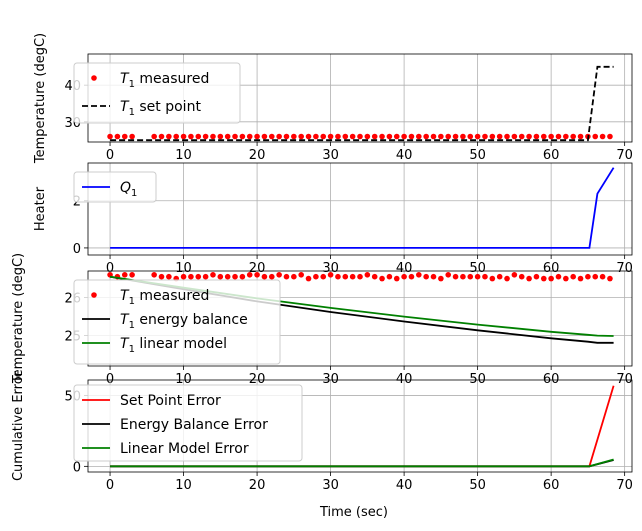 This screenshot has width=642, height=531. Describe the element at coordinates (18, 425) in the screenshot. I see `y-axis-label: Cumulative Error` at that location.